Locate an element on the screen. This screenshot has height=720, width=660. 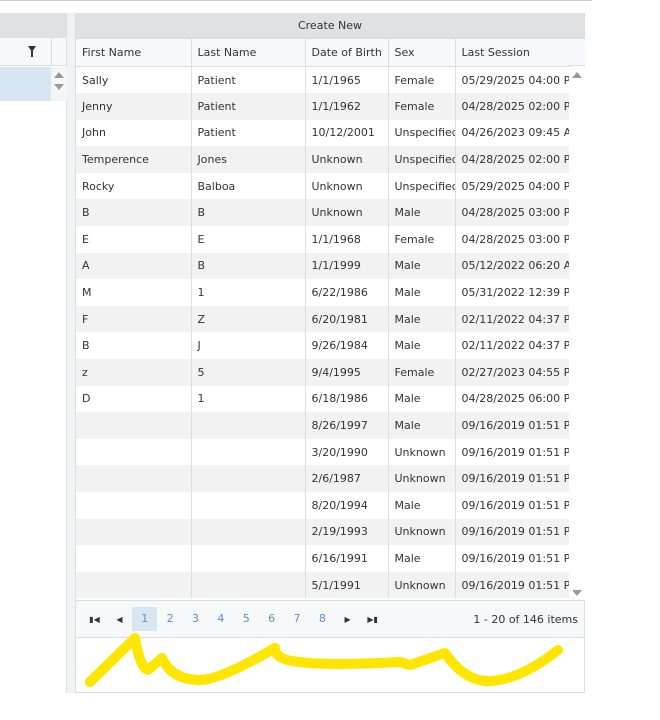
page-button-4: 4 is located at coordinates (221, 618).